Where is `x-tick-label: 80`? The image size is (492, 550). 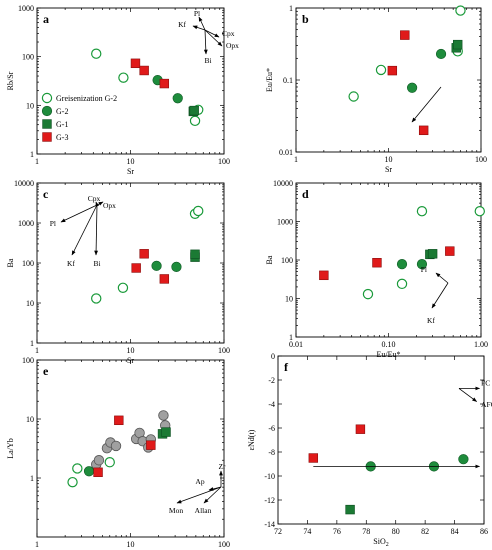
x-tick-label: 80 is located at coordinates (396, 531).